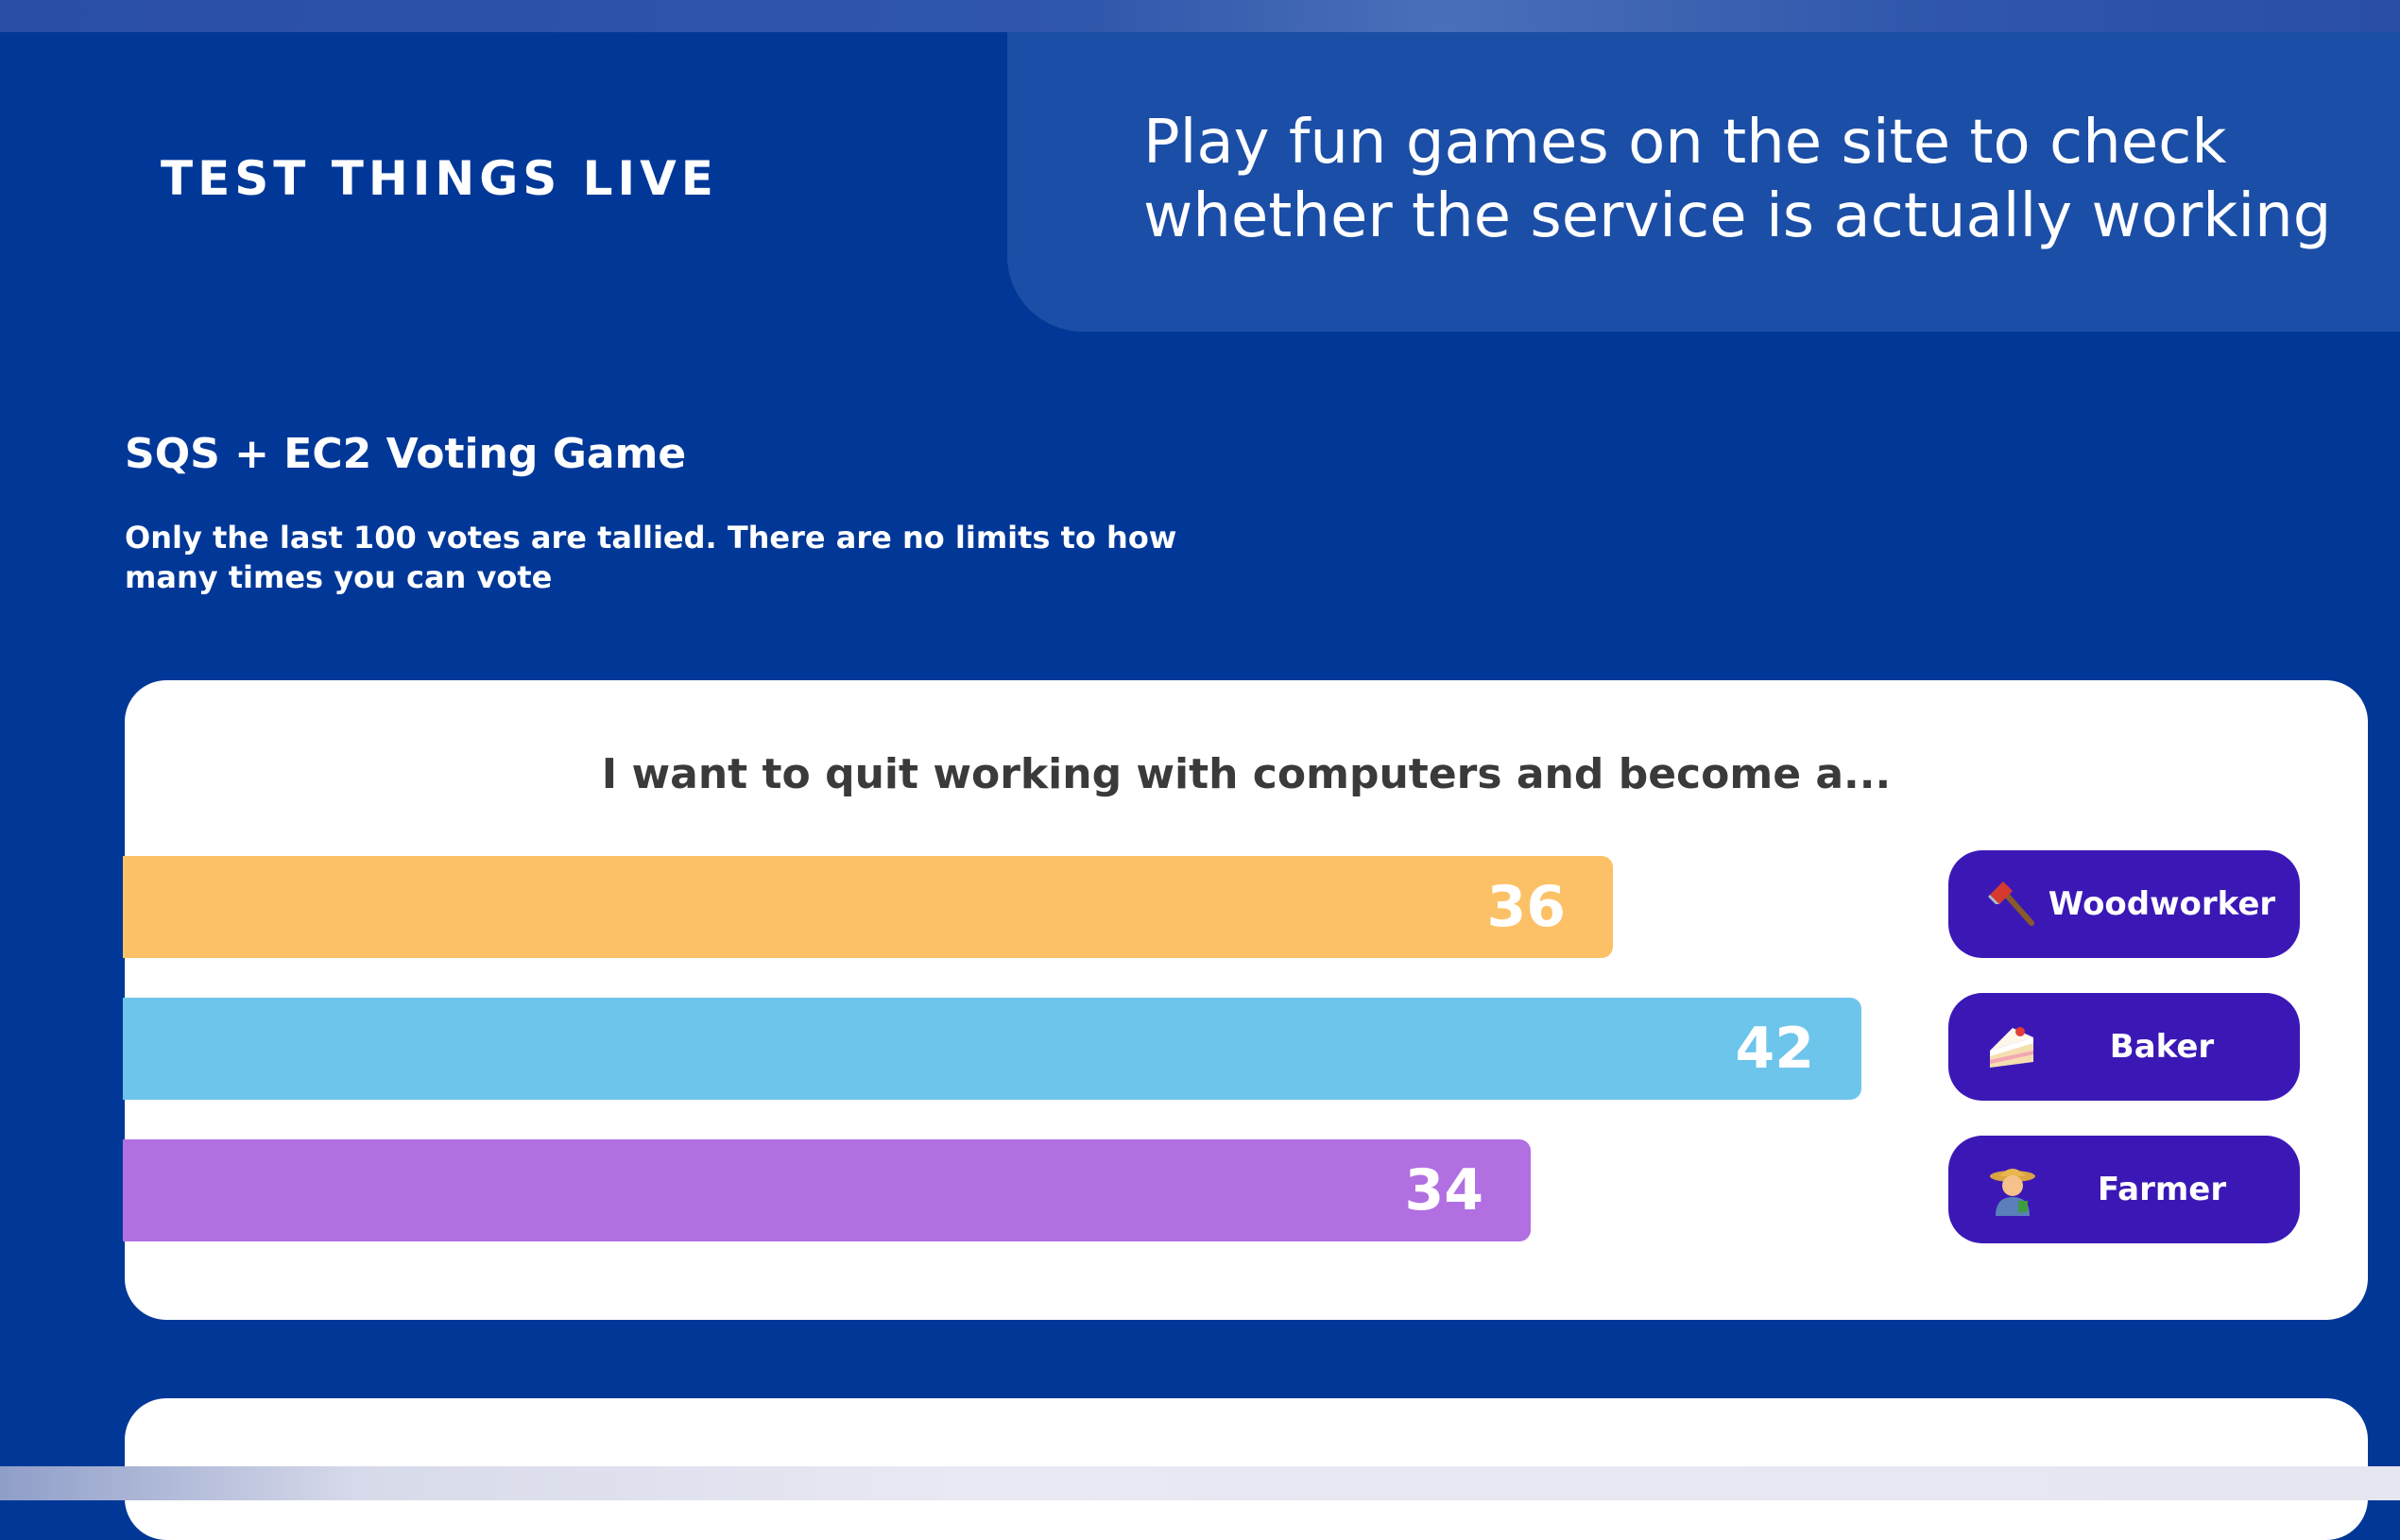 This screenshot has width=2400, height=1540. Describe the element at coordinates (992, 1049) in the screenshot. I see `vote-bar-baker: 42` at that location.